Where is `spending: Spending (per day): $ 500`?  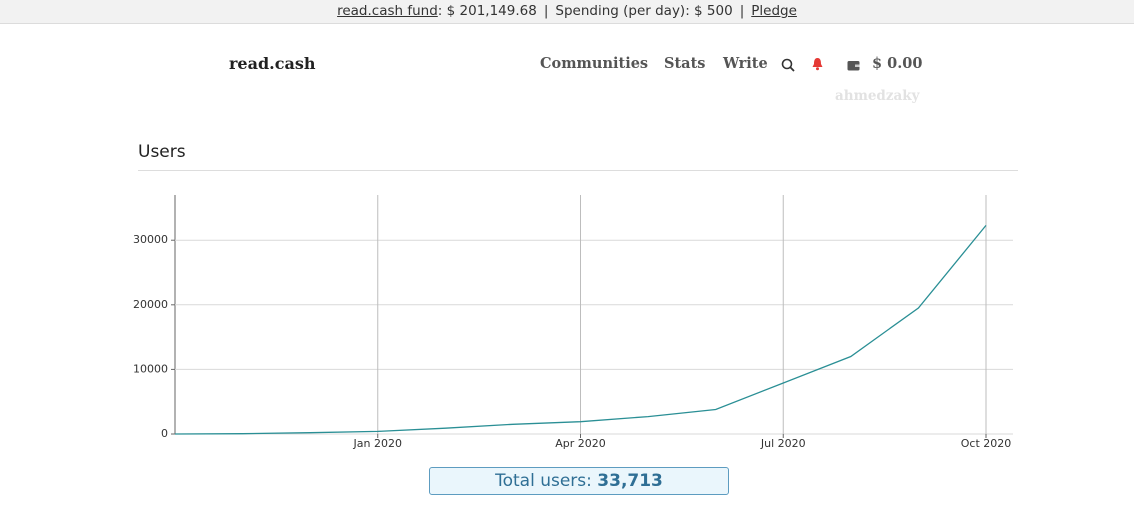
spending: Spending (per day): $ 500 is located at coordinates (644, 11).